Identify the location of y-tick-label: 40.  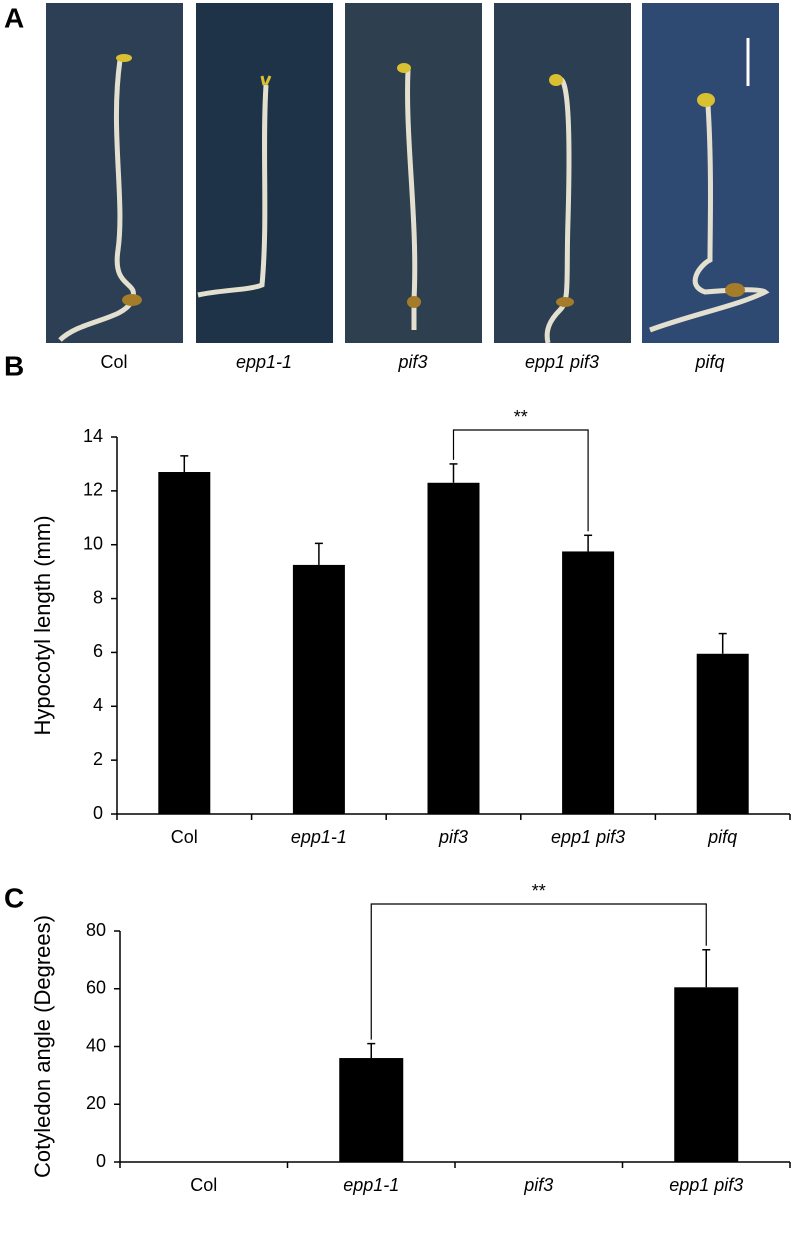
(96, 1045).